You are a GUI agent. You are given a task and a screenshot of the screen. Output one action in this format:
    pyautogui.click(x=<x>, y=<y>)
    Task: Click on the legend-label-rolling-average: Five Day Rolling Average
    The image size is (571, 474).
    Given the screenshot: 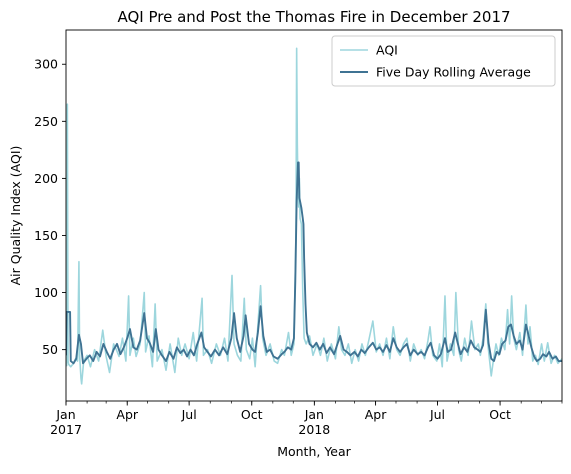 What is the action you would take?
    pyautogui.click(x=453, y=72)
    